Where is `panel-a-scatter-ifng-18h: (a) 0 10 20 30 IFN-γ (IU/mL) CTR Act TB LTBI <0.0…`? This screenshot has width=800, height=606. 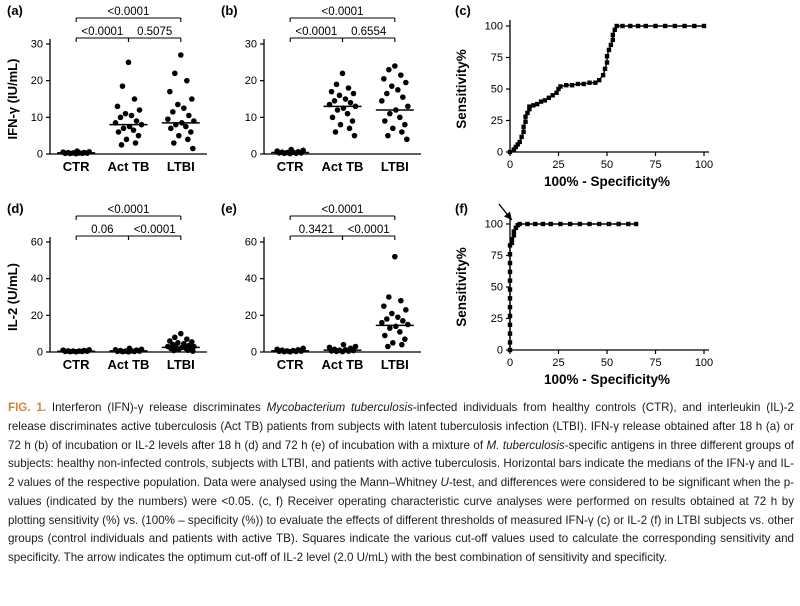 panel-a-scatter-ifng-18h: (a) 0 10 20 30 IFN-γ (IU/mL) CTR Act TB LTBI <0.0… is located at coordinates (110, 101).